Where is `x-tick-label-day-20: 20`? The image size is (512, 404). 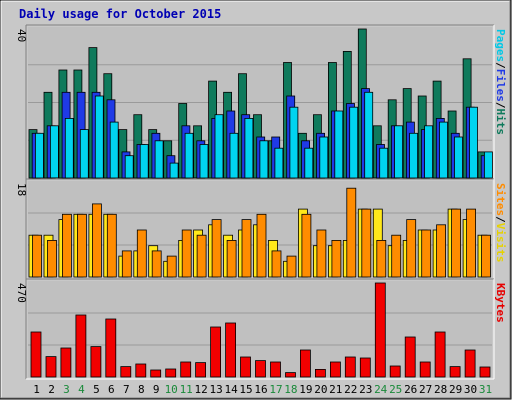
x-tick-label-day-20: 20 is located at coordinates (320, 389).